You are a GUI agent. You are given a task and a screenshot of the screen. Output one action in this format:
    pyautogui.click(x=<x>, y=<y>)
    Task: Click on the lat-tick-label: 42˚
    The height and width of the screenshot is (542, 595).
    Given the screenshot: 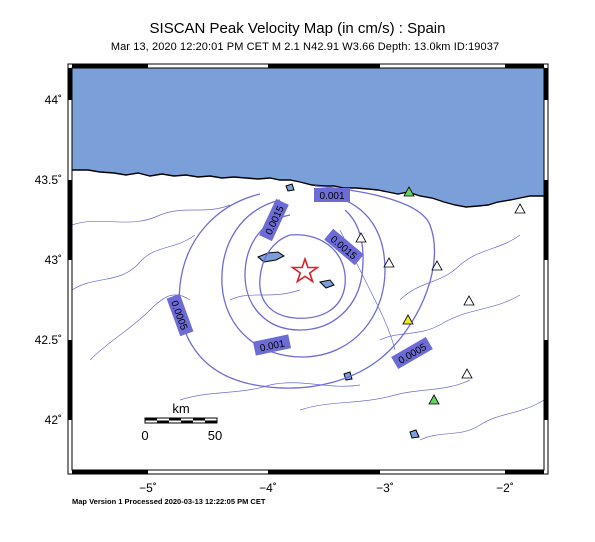 What is the action you would take?
    pyautogui.click(x=53, y=420)
    